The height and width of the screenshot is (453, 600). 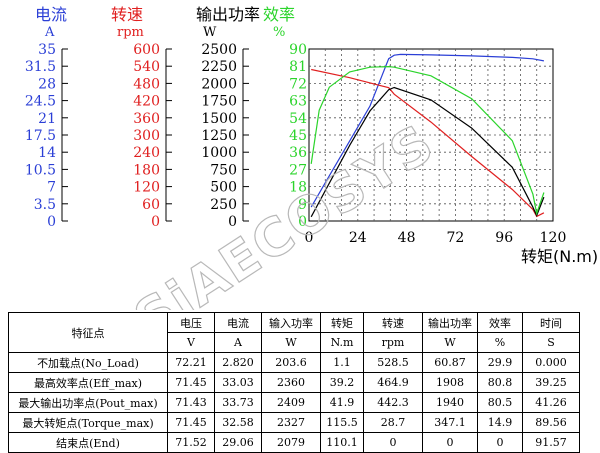 I want to click on axis-3-tick-label: 81, so click(x=298, y=67).